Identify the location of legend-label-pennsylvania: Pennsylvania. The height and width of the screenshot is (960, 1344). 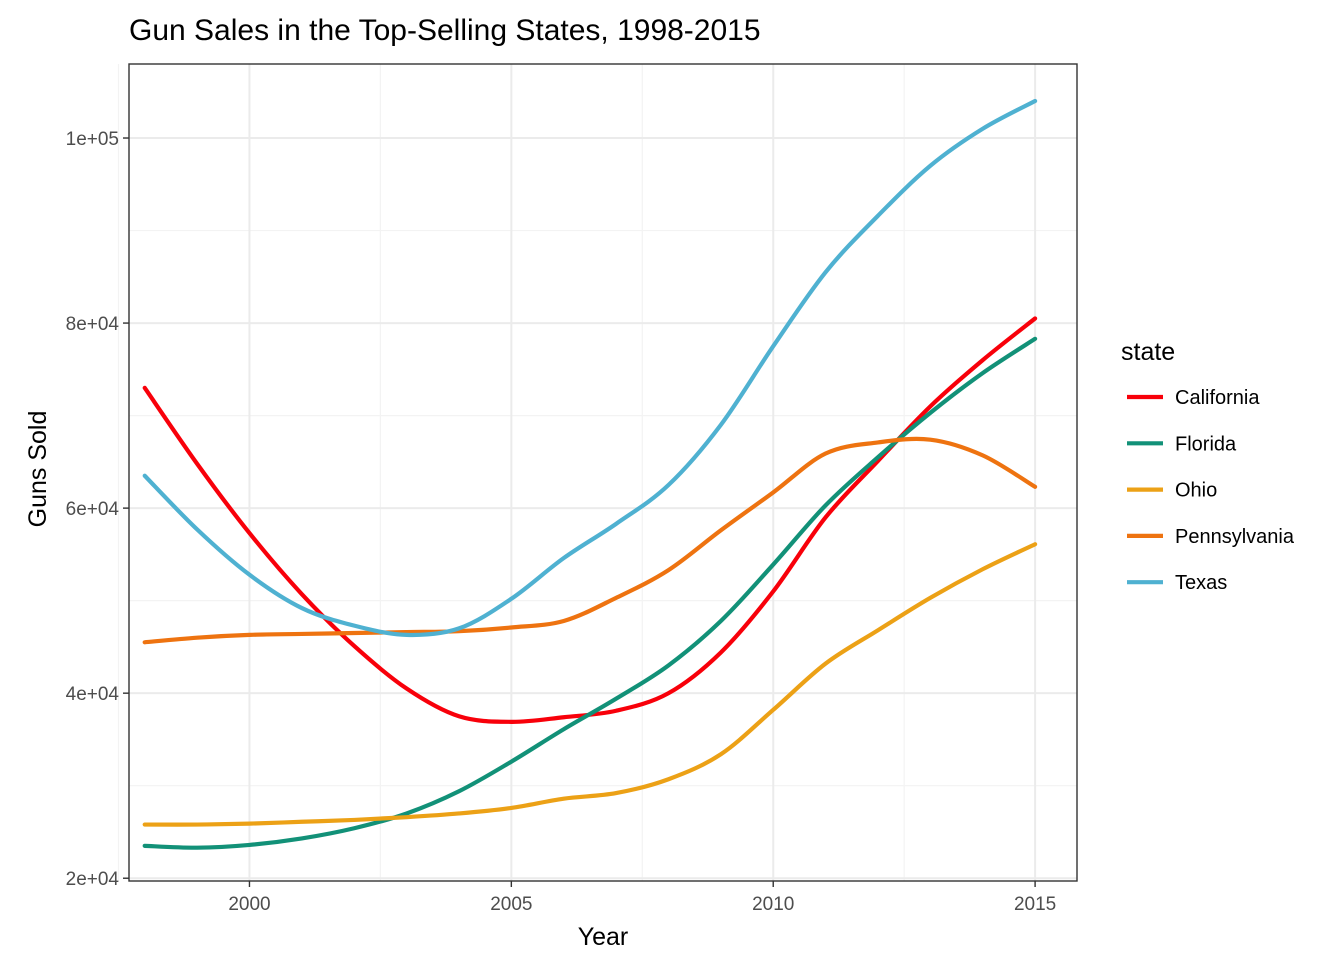
(1235, 537).